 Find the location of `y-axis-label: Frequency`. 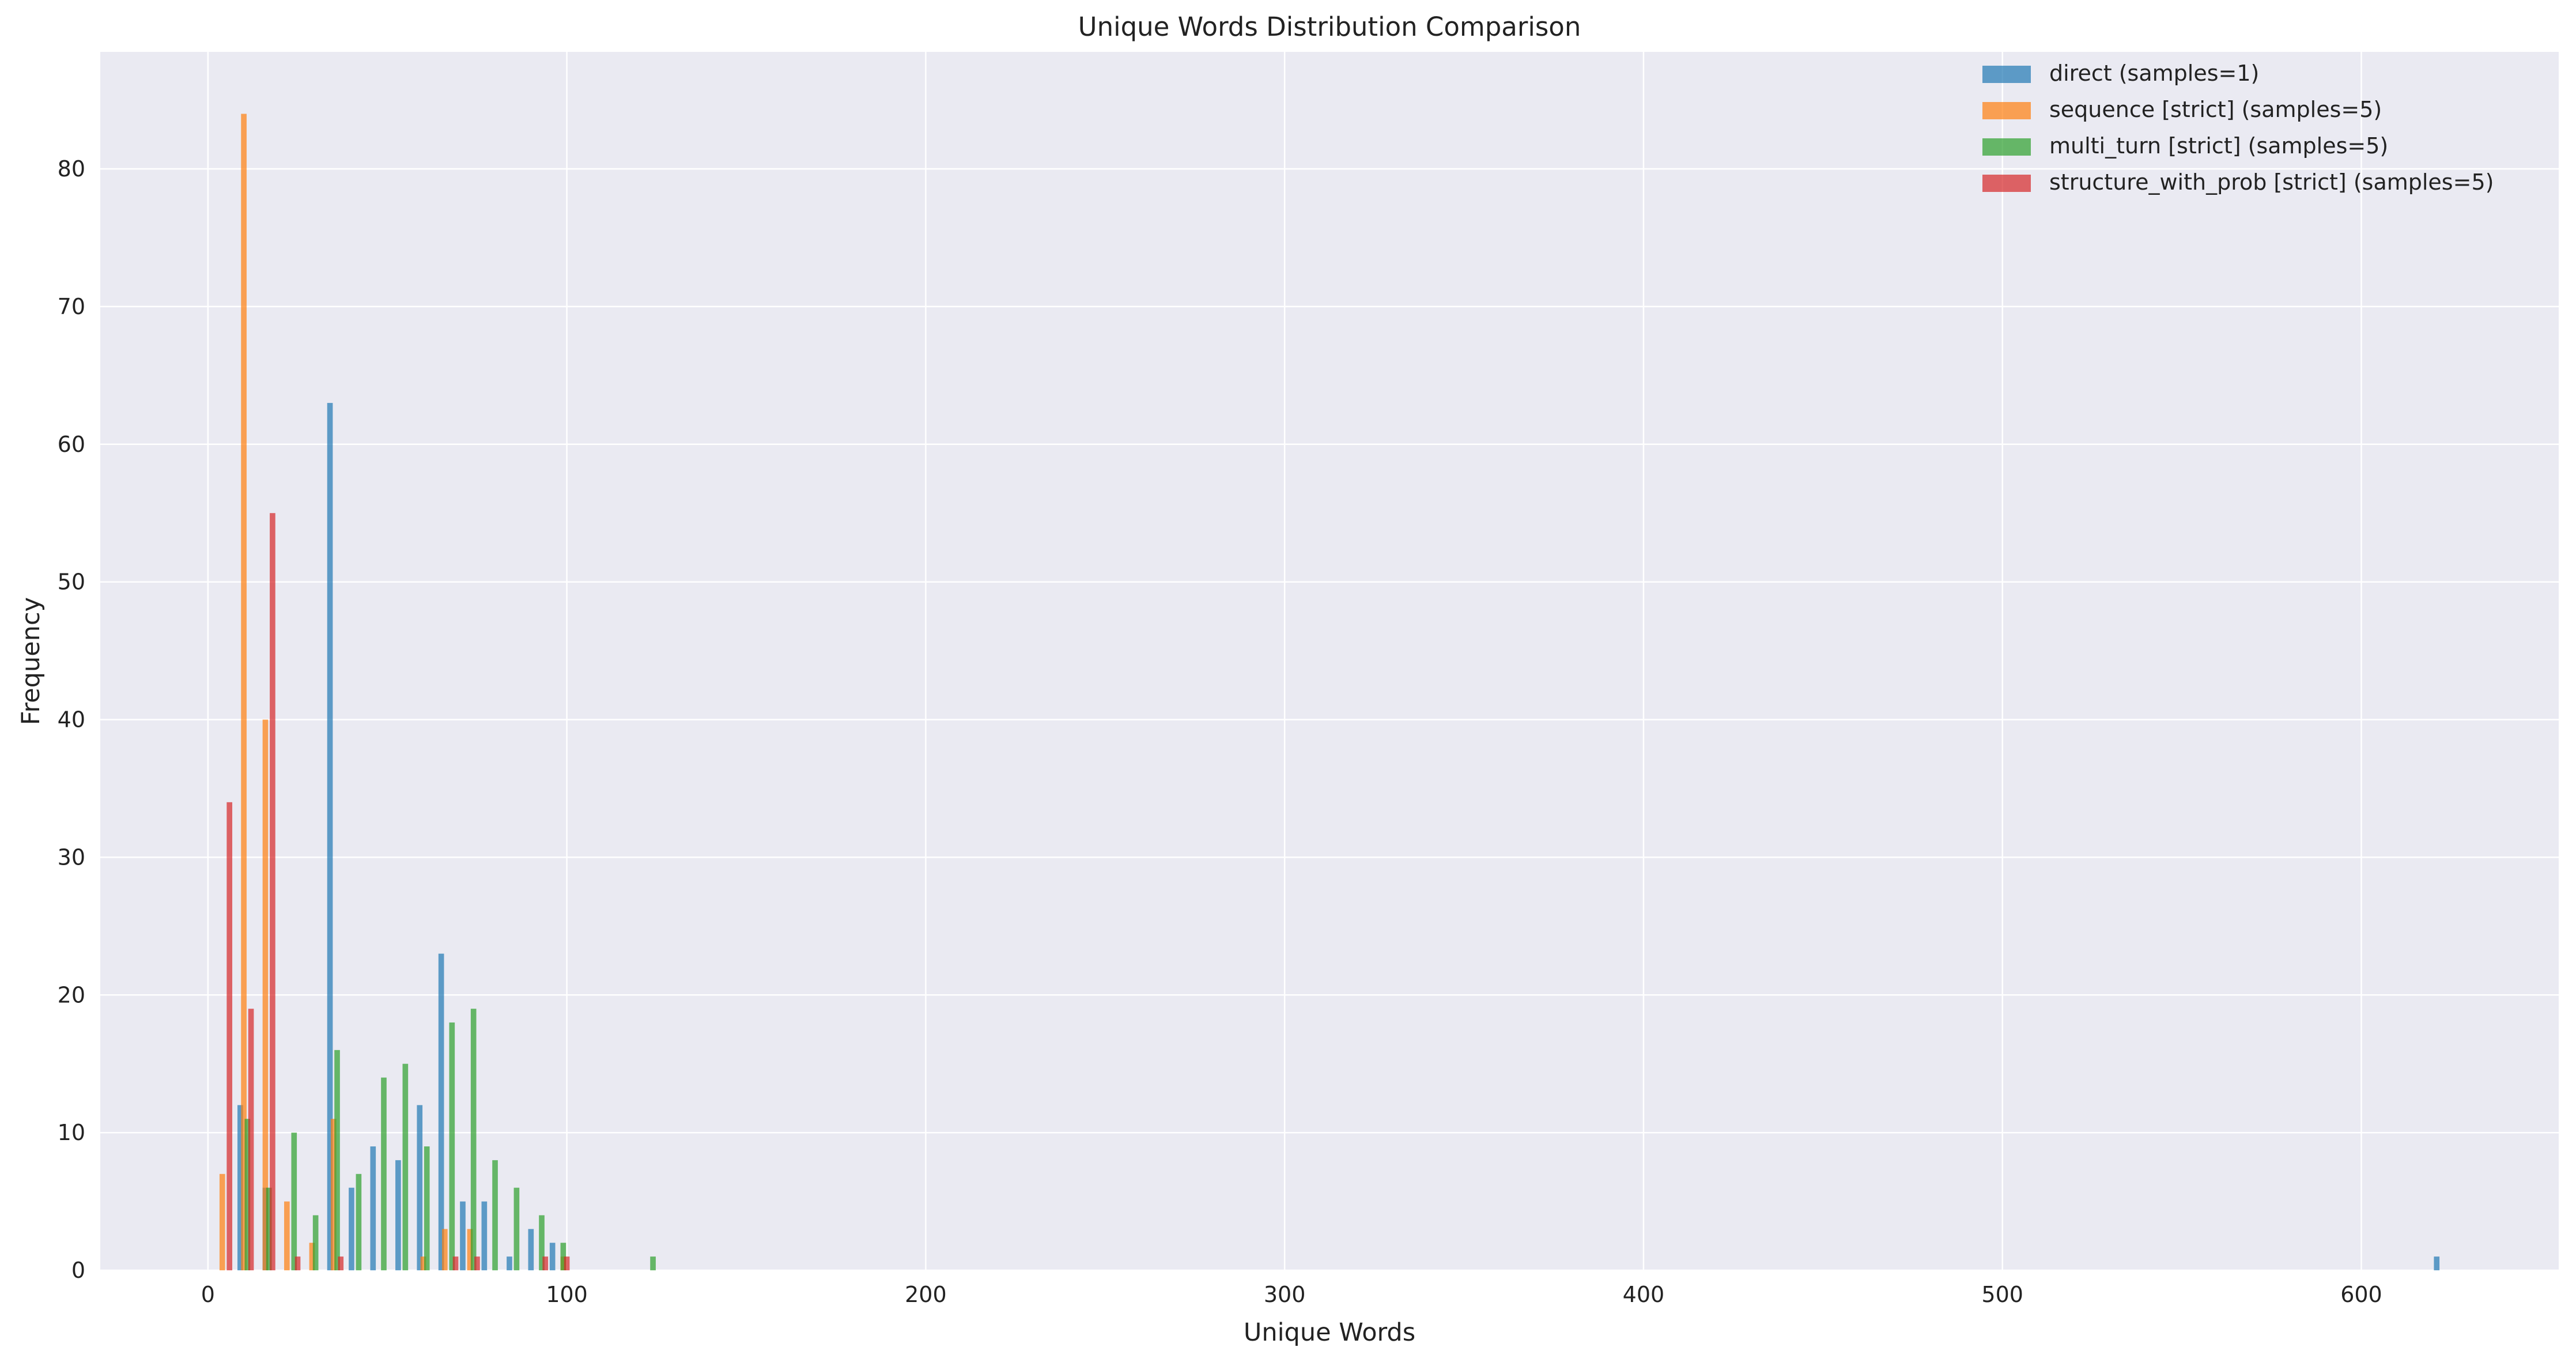

y-axis-label: Frequency is located at coordinates (31, 661).